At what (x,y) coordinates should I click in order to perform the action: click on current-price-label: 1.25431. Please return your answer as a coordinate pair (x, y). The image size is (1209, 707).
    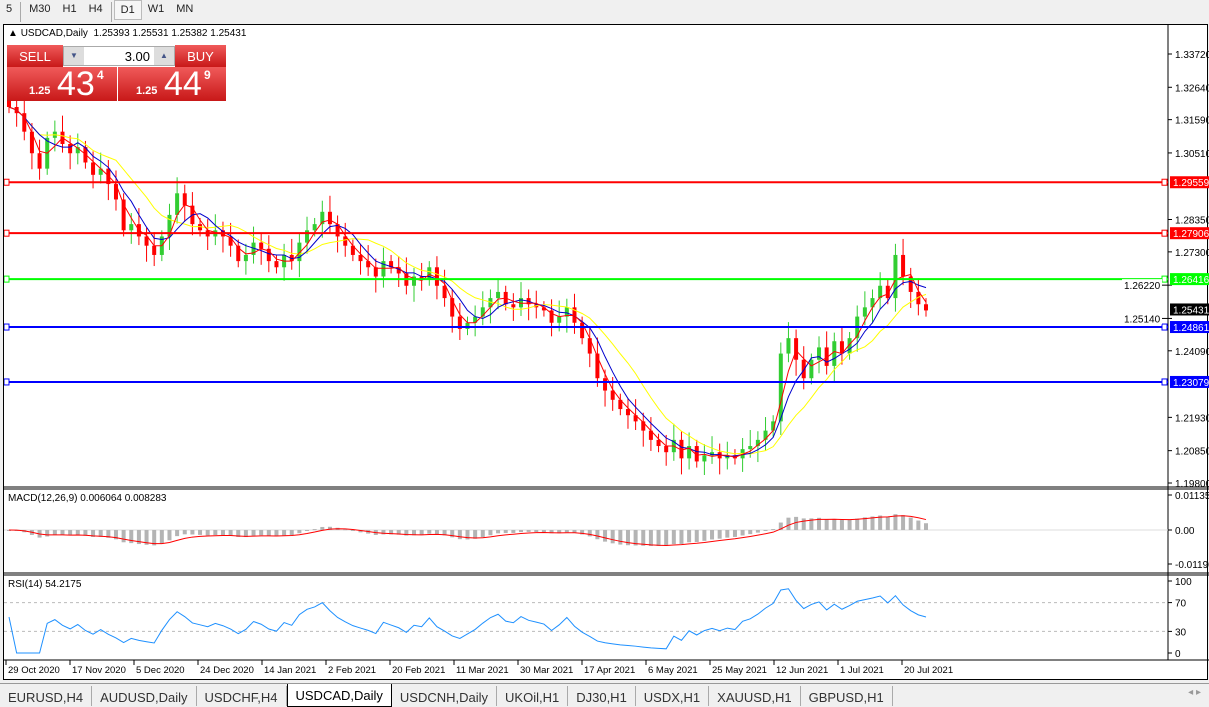
    Looking at the image, I should click on (1191, 310).